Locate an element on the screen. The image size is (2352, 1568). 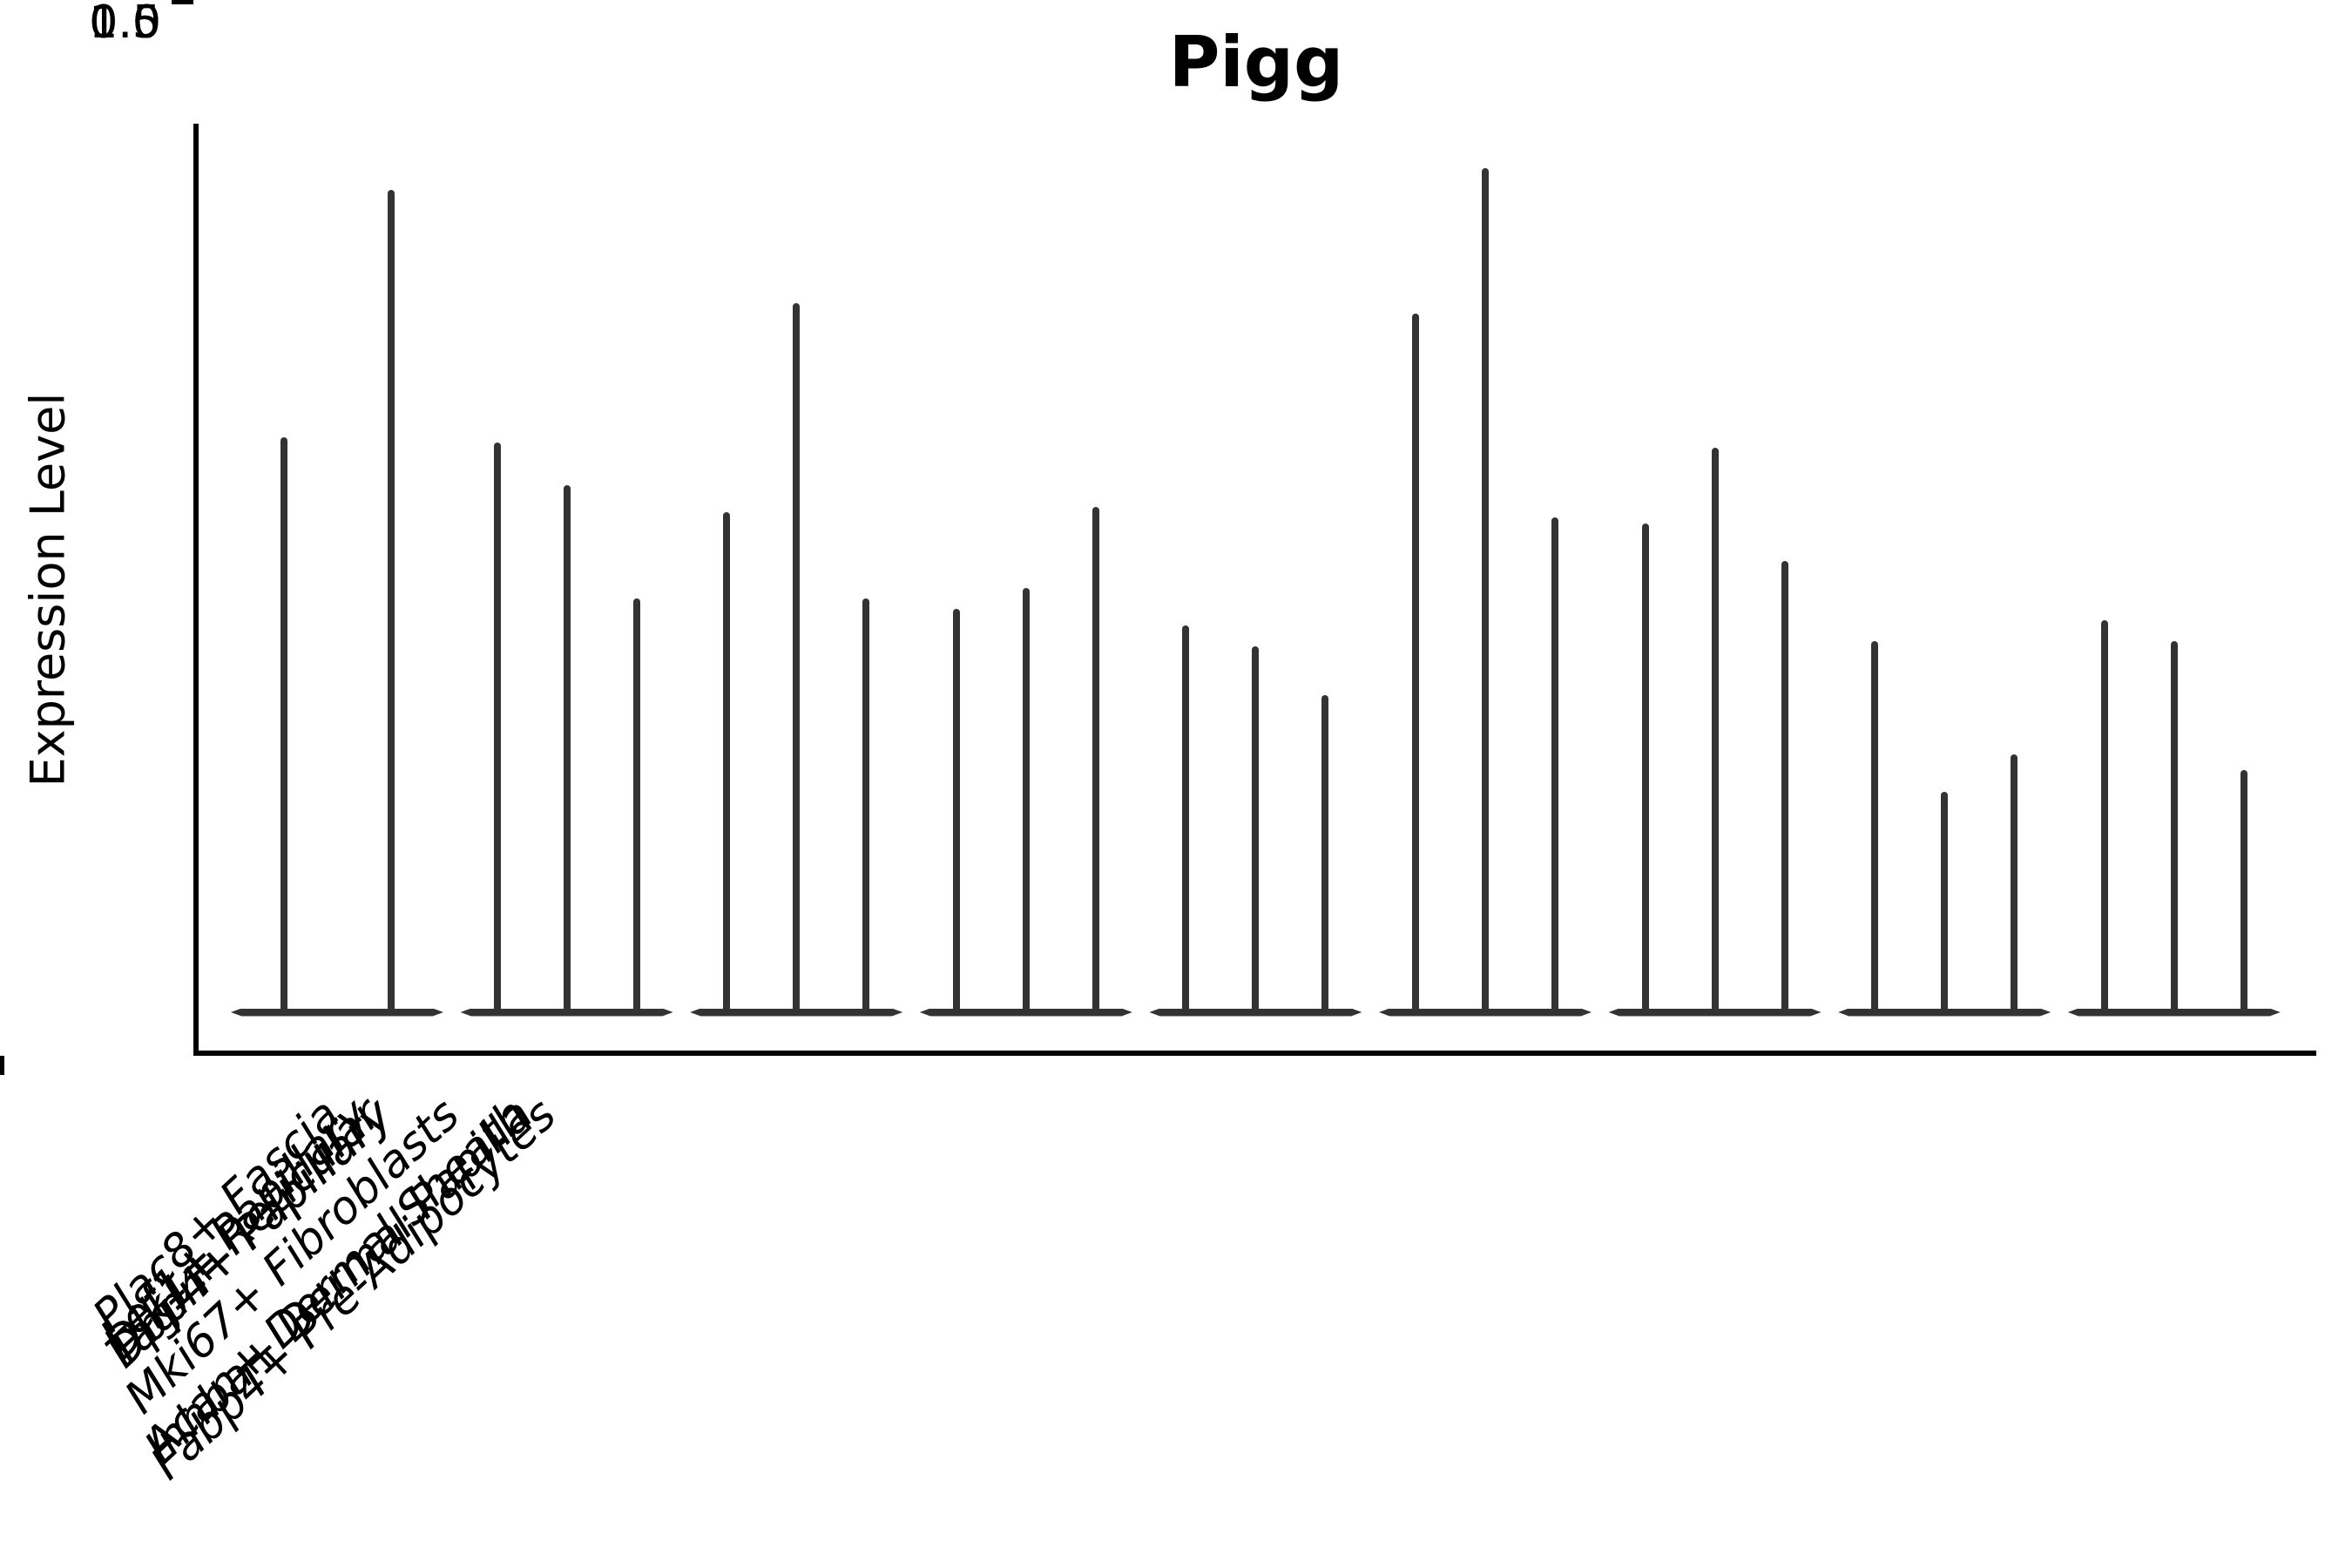
x-axis-spine is located at coordinates (1254, 1054).